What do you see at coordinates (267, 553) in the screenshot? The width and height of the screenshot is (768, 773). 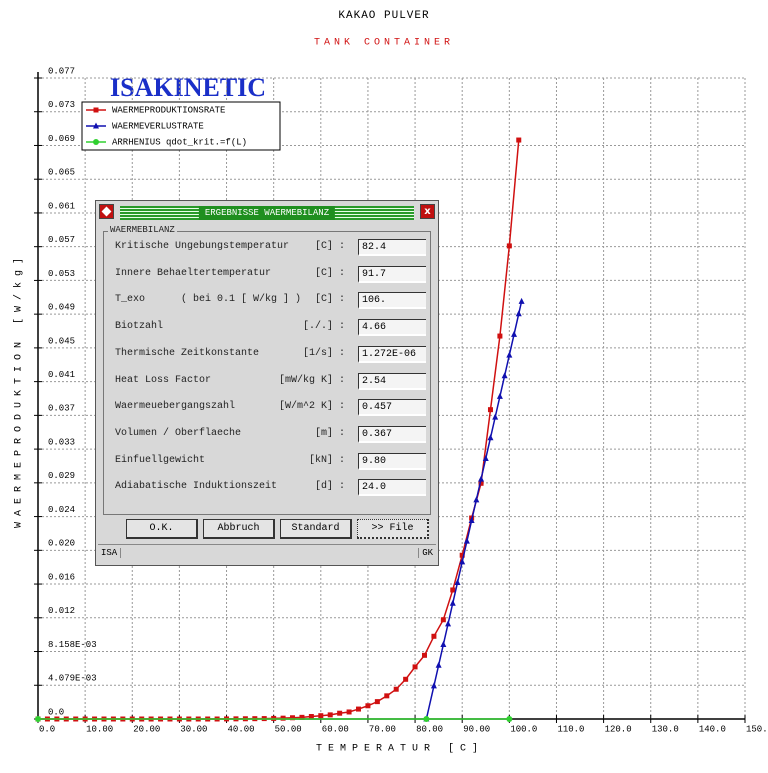 I see `status-bar: ISA GK` at bounding box center [267, 553].